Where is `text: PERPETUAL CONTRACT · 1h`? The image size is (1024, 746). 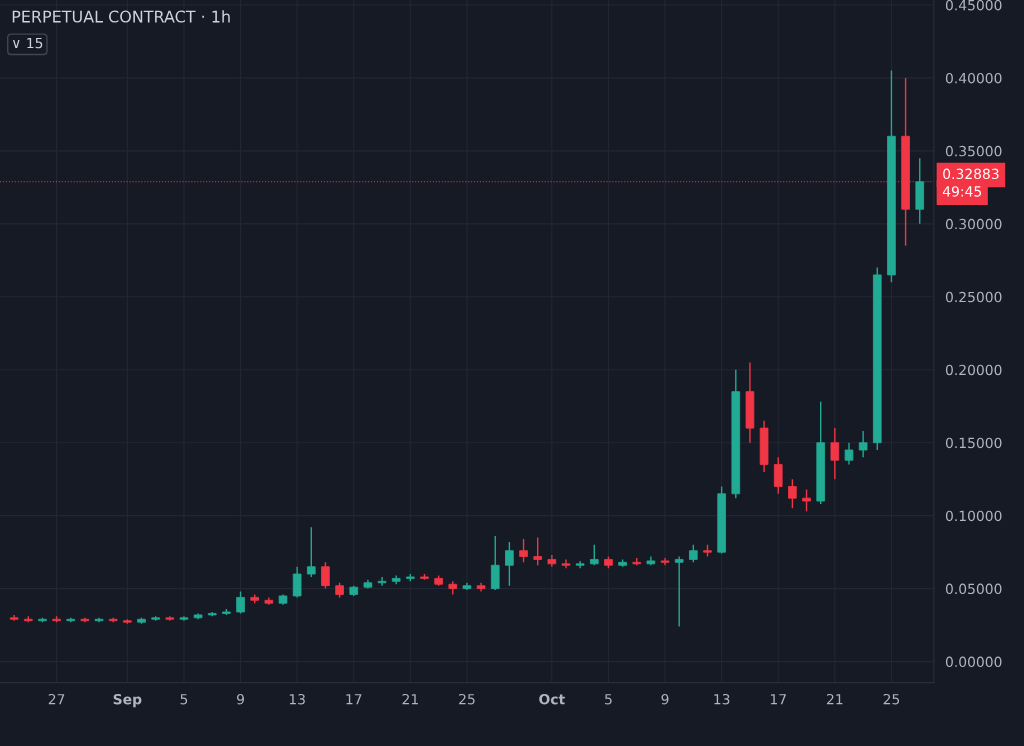
text: PERPETUAL CONTRACT · 1h is located at coordinates (121, 16).